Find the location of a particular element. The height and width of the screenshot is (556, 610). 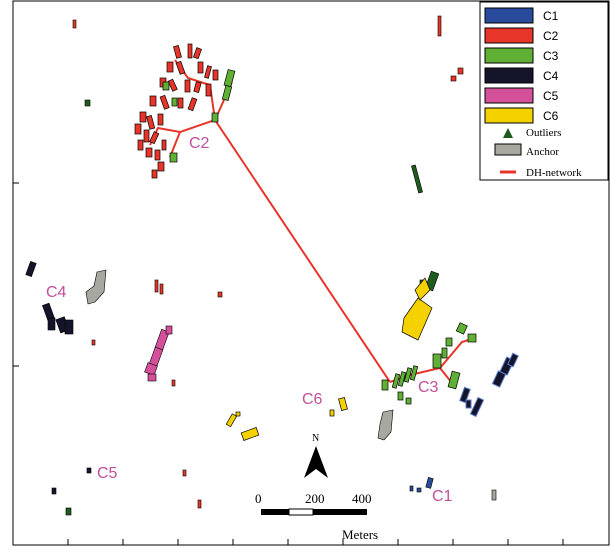

north-arrow: N is located at coordinates (316, 455).